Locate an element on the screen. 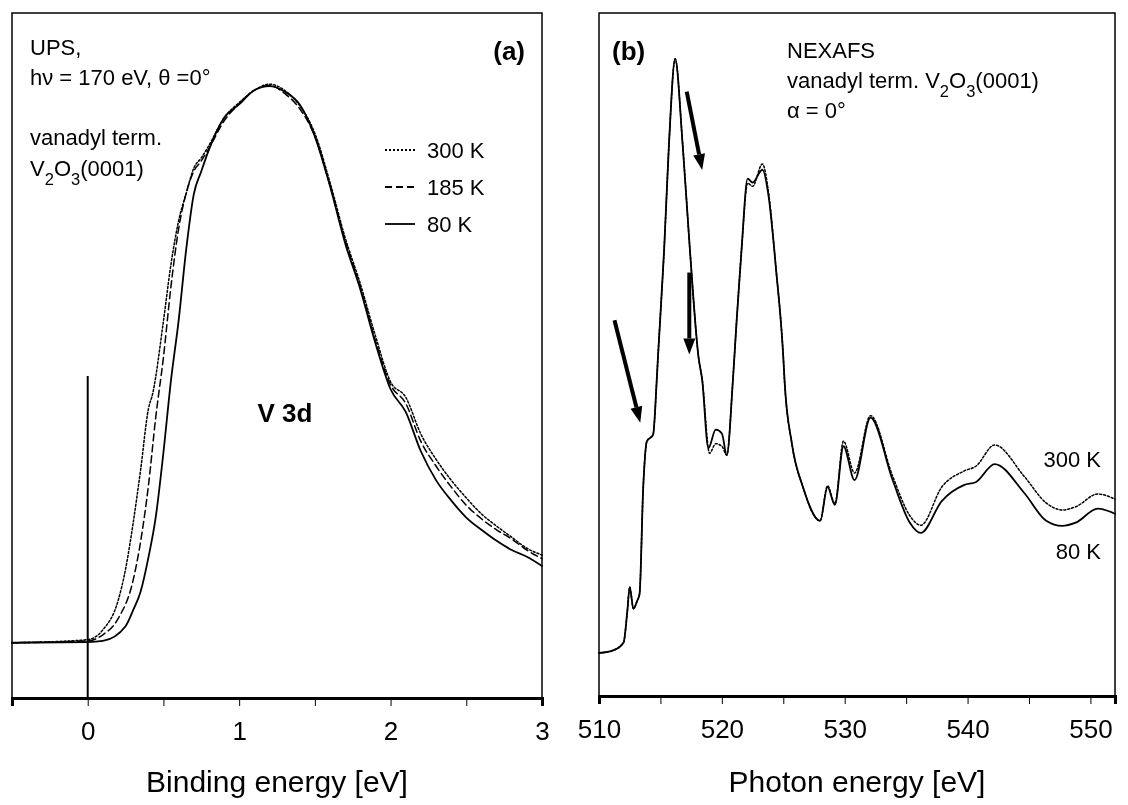  x-tick-label: 3 is located at coordinates (542, 731).